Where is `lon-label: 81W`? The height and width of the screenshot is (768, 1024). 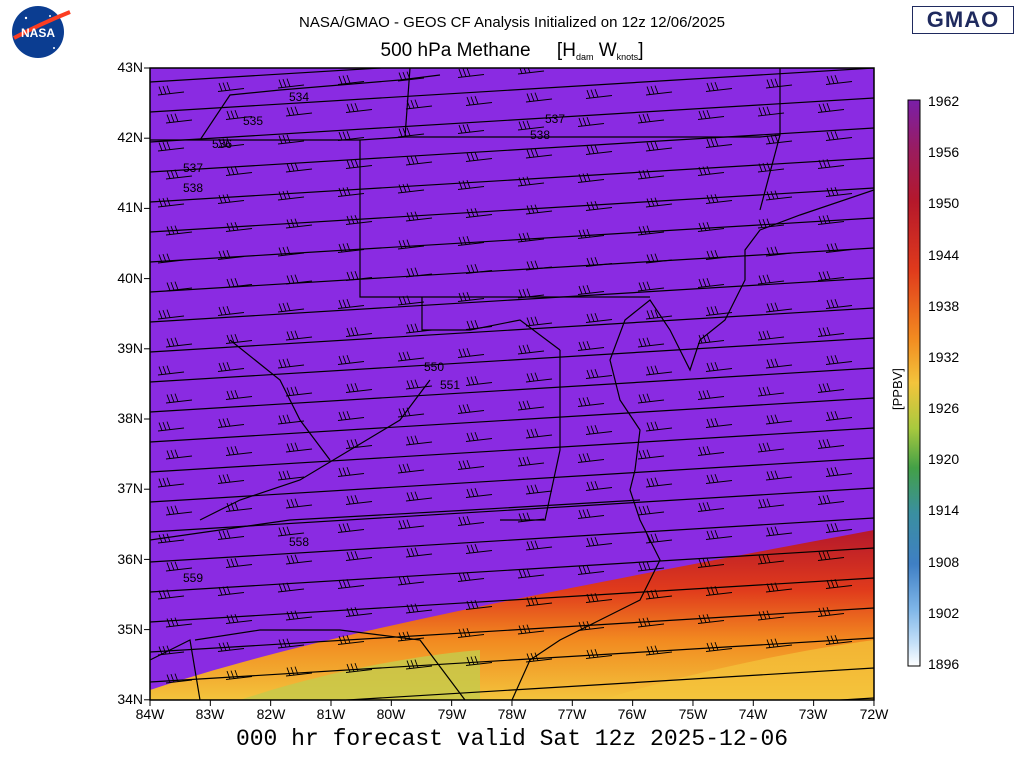 lon-label: 81W is located at coordinates (331, 714).